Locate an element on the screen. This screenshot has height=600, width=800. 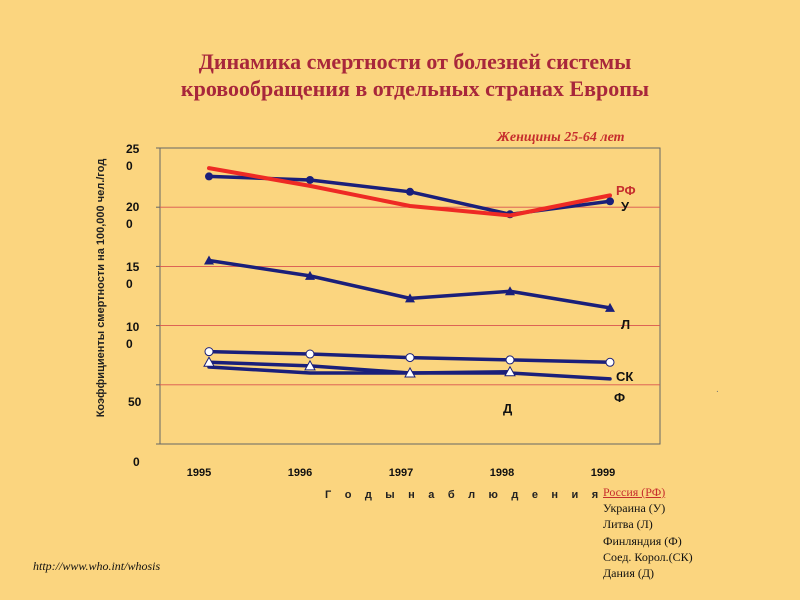
y-tick-label: 0 is located at coordinates (136, 462).